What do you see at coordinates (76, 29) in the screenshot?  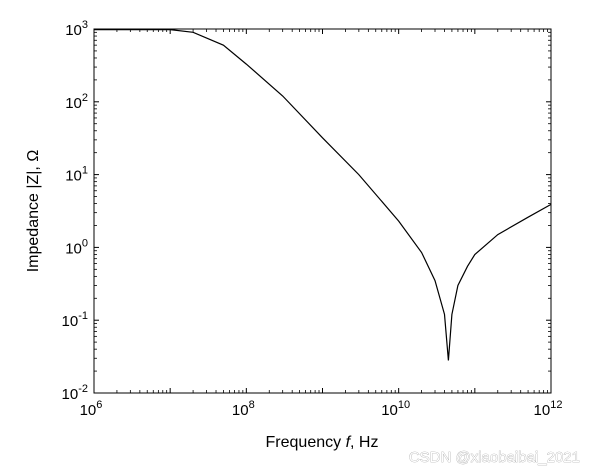 I see `y-tick-label: 10³` at bounding box center [76, 29].